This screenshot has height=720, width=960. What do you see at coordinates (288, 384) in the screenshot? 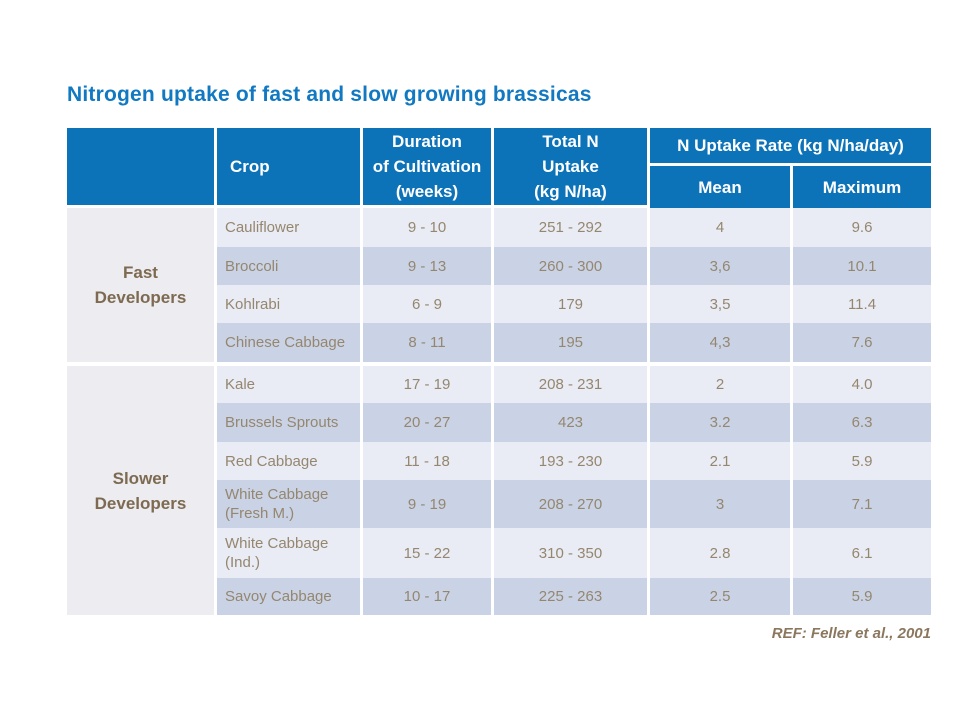
I see `cell-crop: Kale` at bounding box center [288, 384].